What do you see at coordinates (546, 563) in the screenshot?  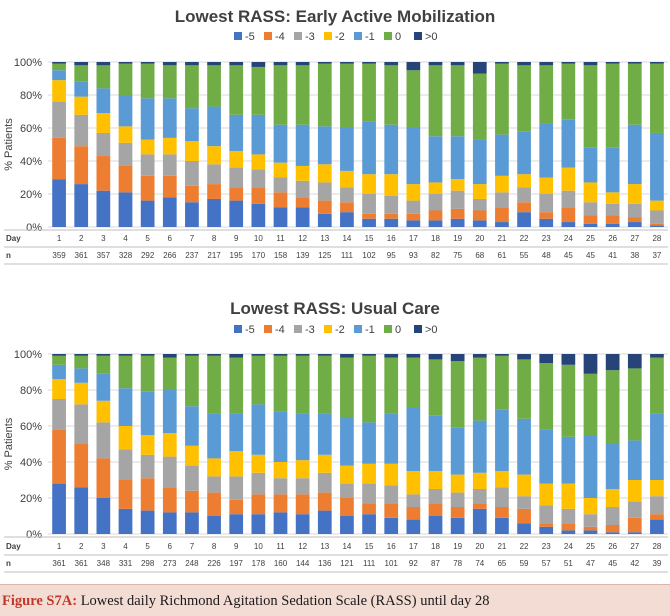 I see `n-label: 57` at bounding box center [546, 563].